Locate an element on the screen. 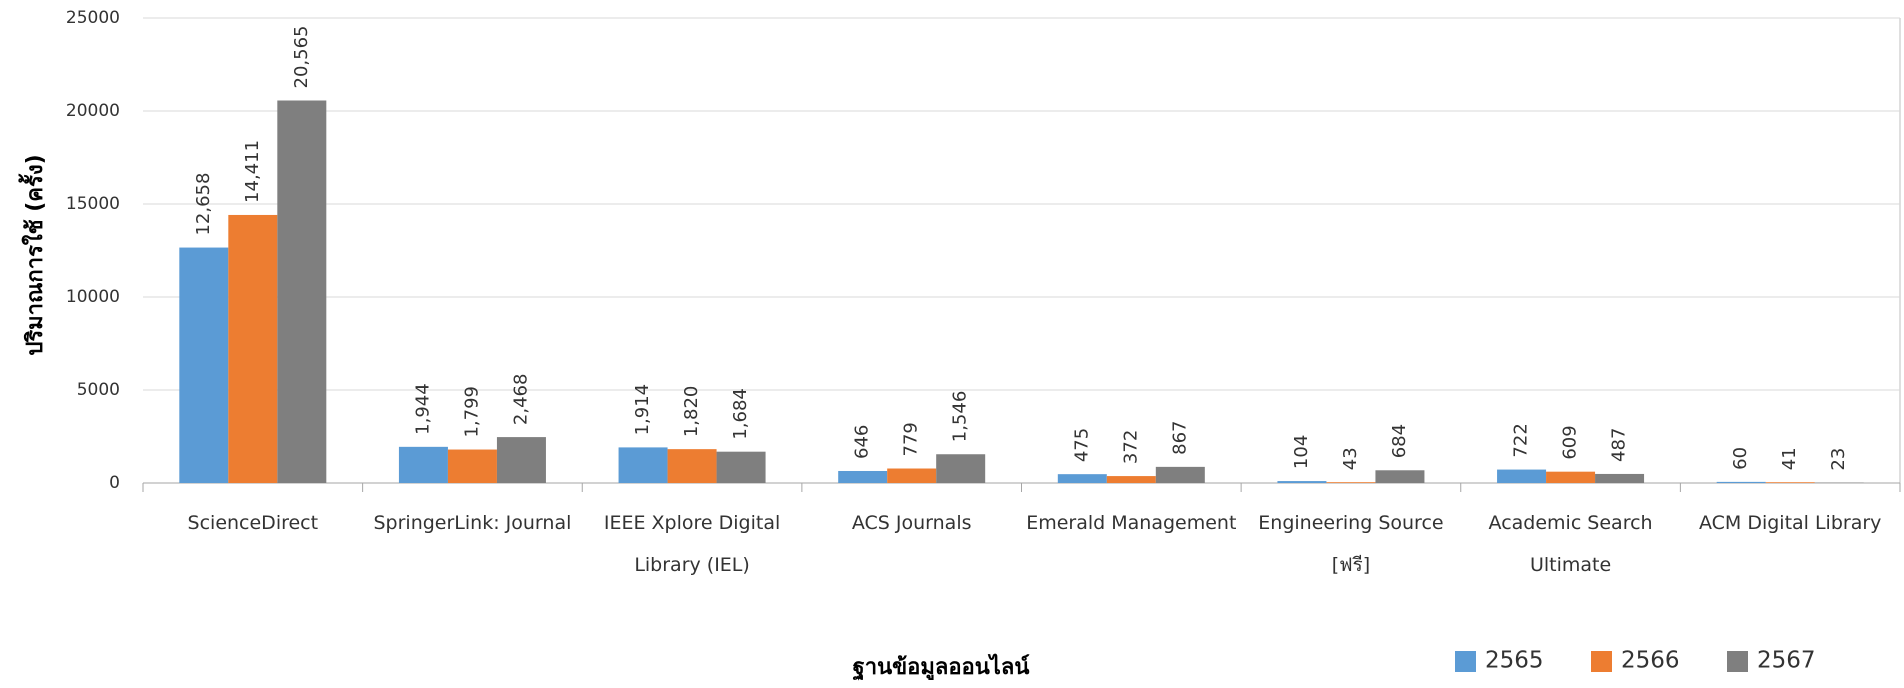 This screenshot has width=1904, height=688. value-label: 684 is located at coordinates (1399, 441).